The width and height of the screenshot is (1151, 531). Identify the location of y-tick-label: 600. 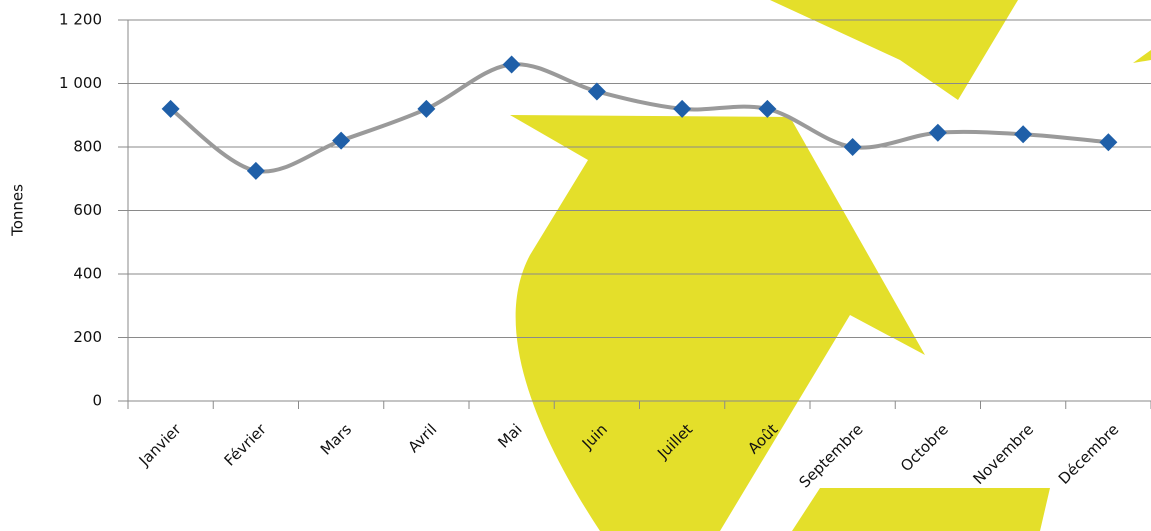
(87, 210).